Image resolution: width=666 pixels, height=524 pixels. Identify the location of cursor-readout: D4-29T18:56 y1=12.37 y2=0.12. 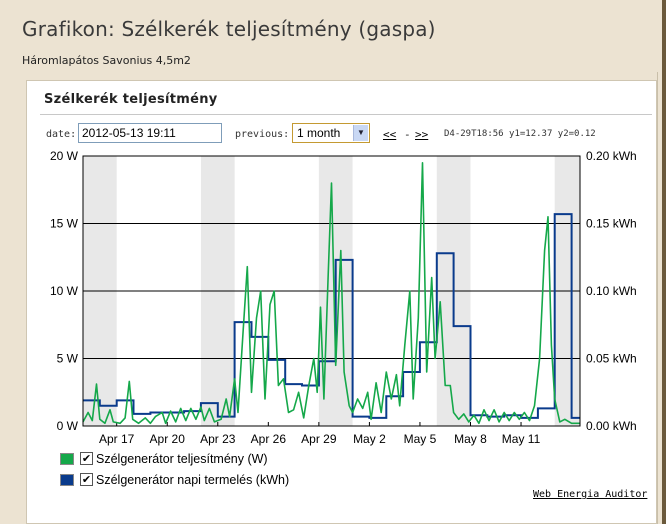
(520, 134).